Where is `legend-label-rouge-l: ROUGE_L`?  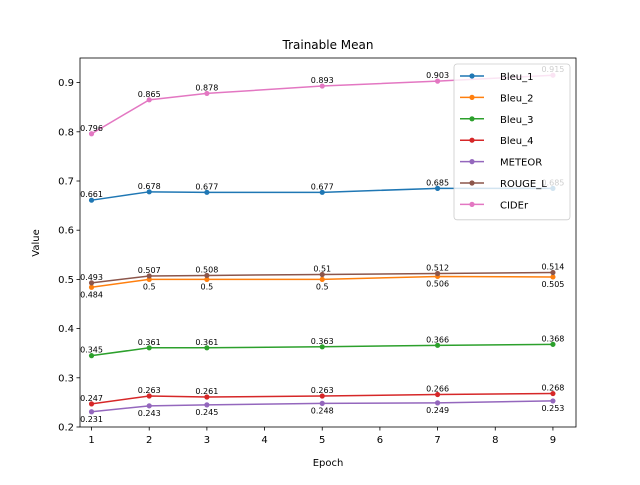
legend-label-rouge-l: ROUGE_L is located at coordinates (523, 184).